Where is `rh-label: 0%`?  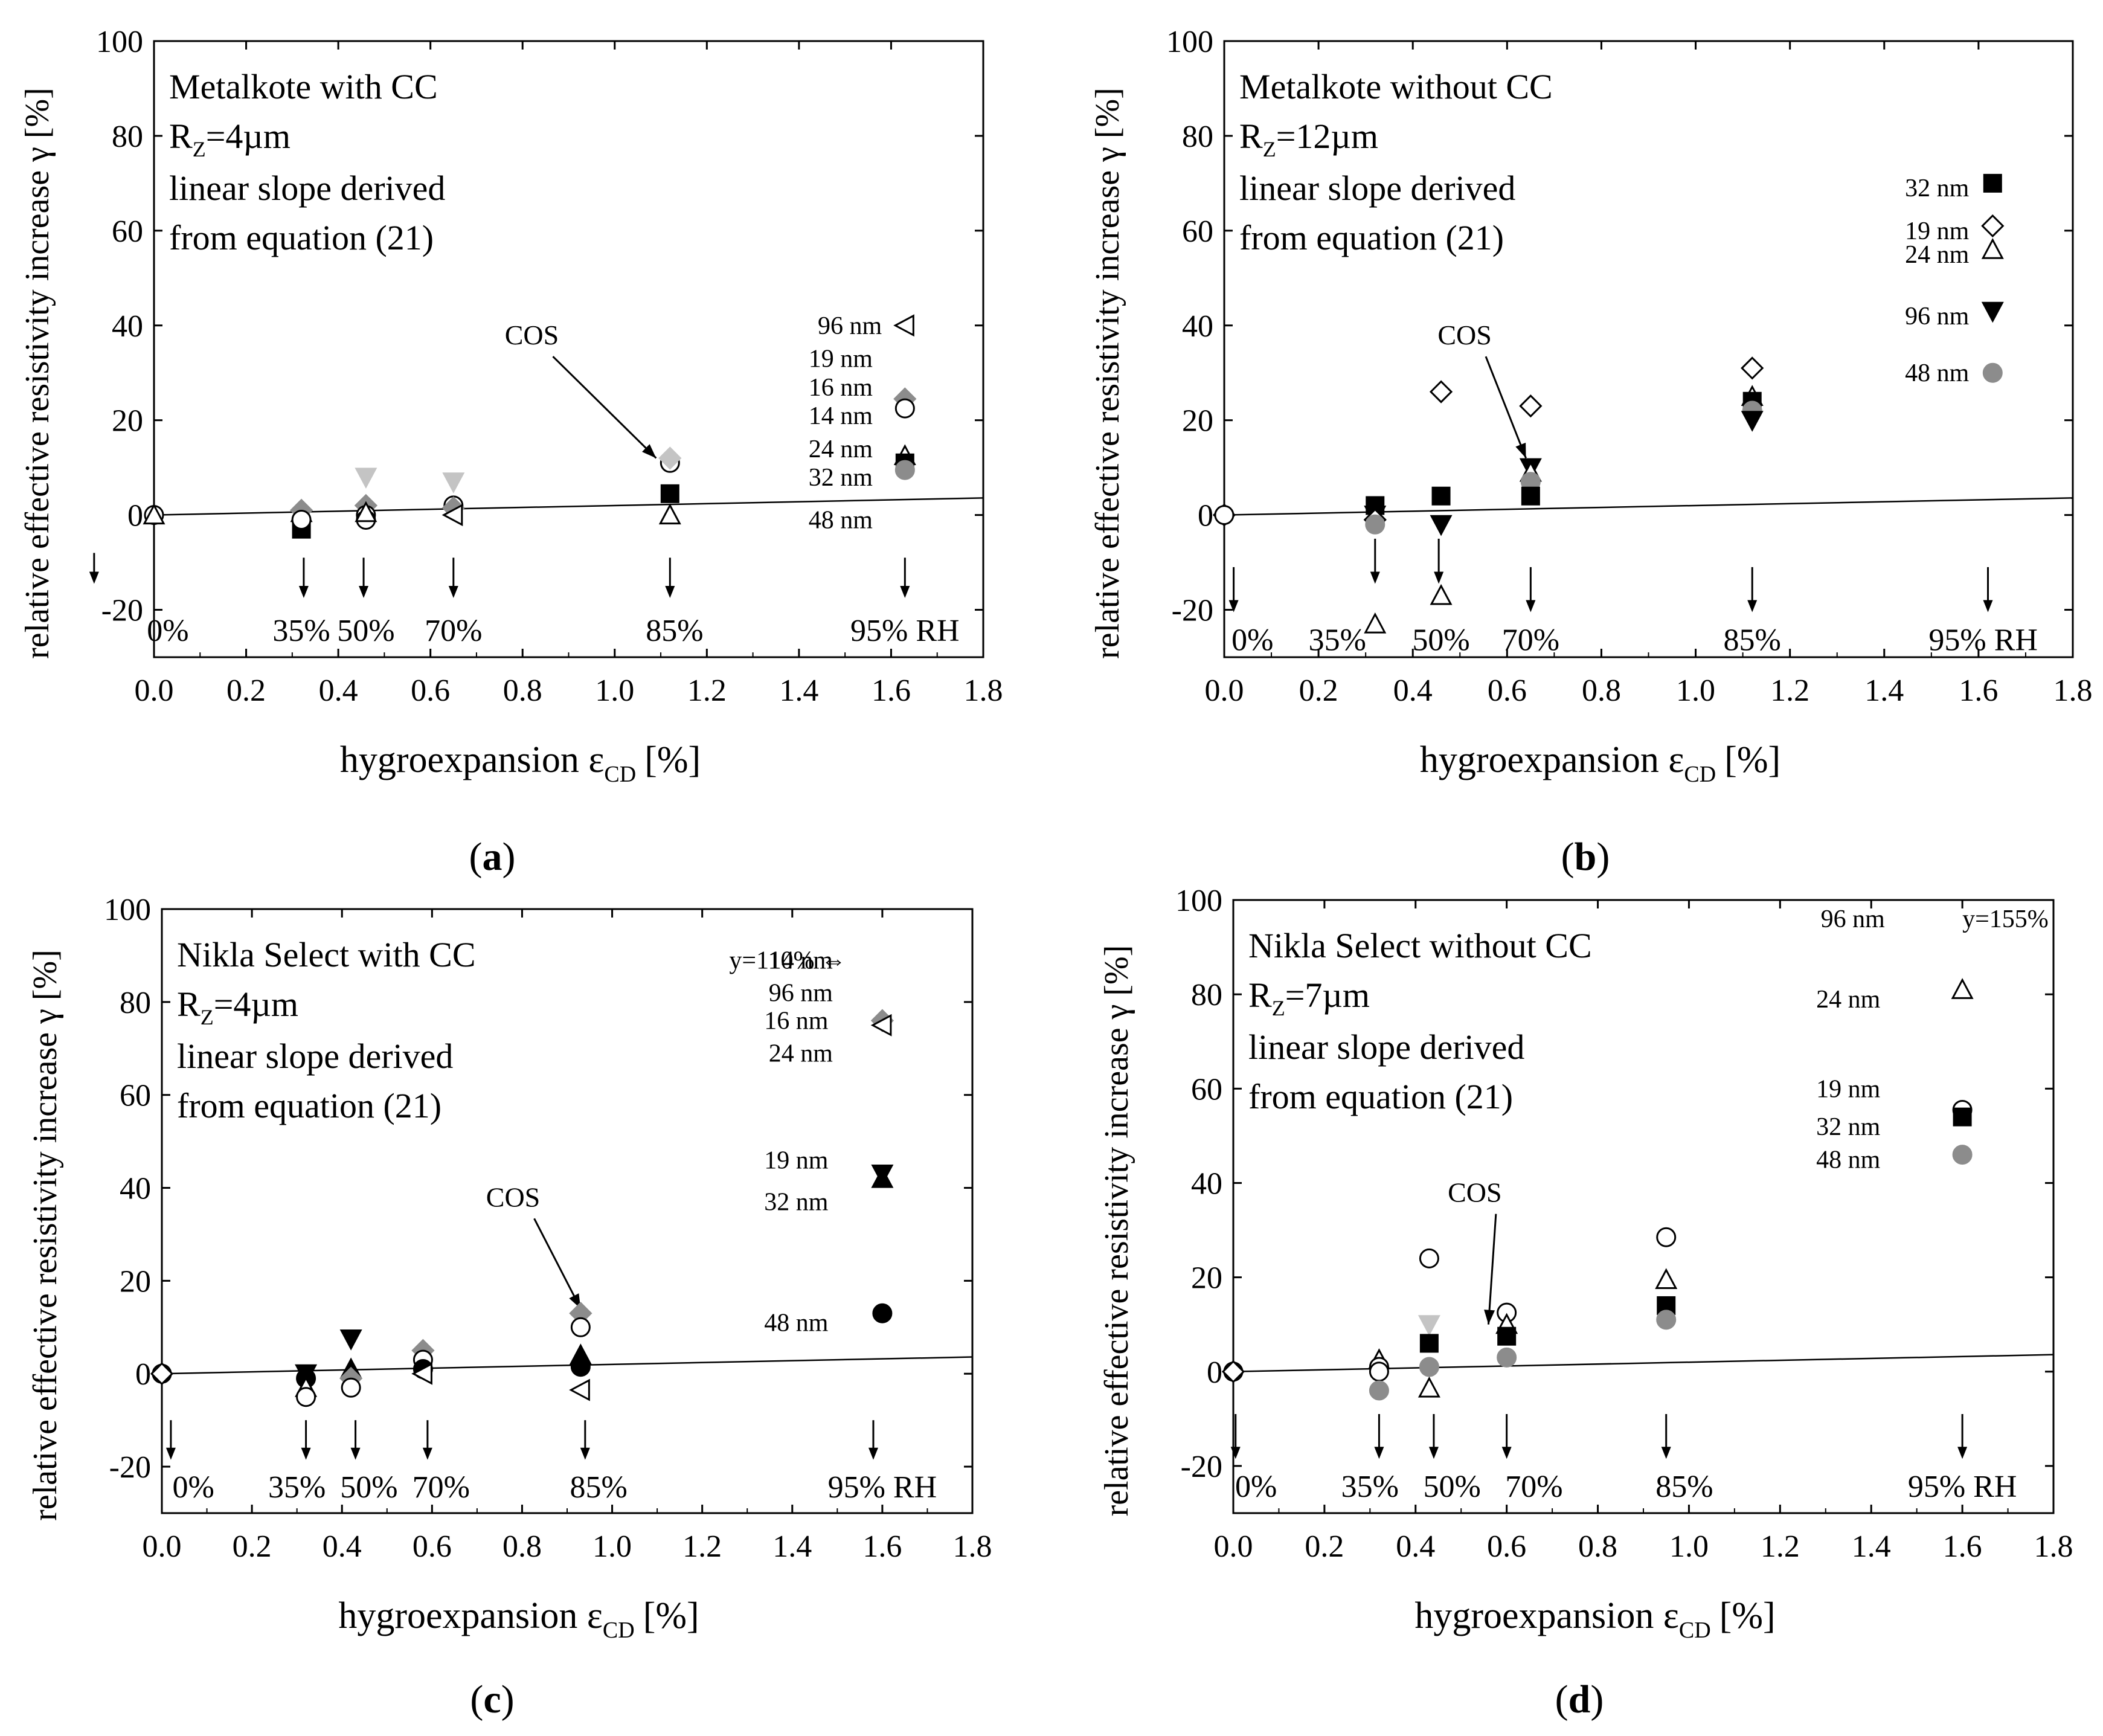 rh-label: 0% is located at coordinates (193, 1488).